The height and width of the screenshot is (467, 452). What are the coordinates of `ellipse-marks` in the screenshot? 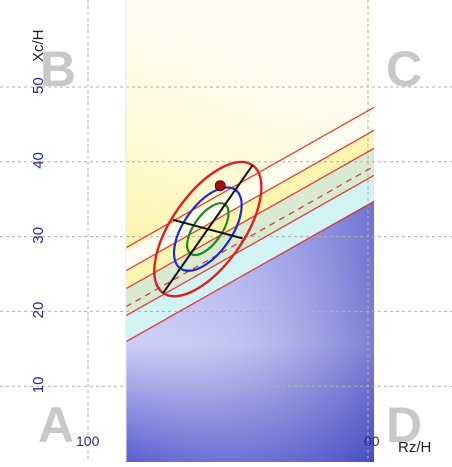 It's located at (208, 229).